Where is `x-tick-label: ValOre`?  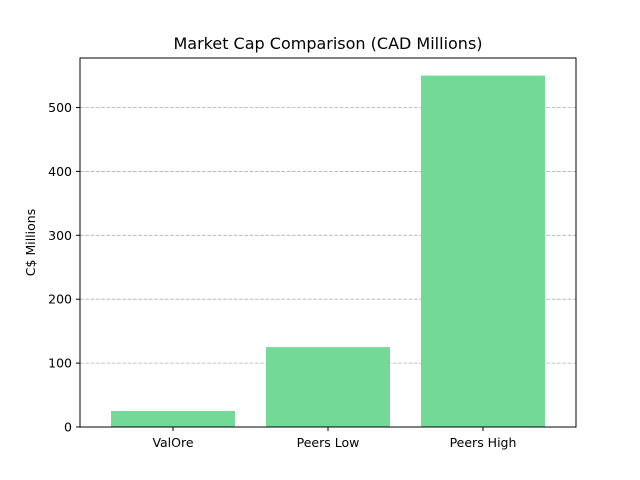
x-tick-label: ValOre is located at coordinates (172, 442).